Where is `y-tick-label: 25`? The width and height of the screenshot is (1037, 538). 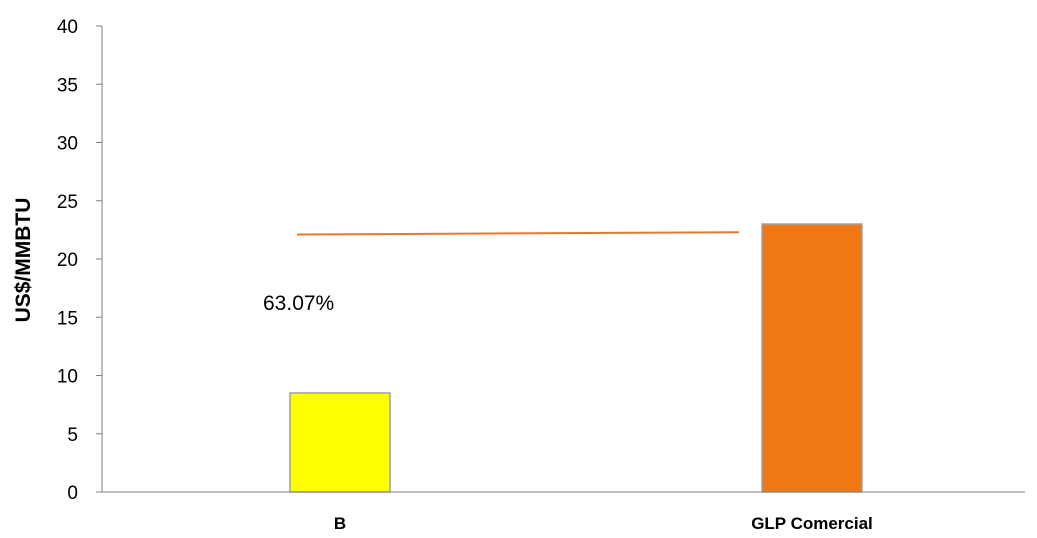
y-tick-label: 25 is located at coordinates (67, 202).